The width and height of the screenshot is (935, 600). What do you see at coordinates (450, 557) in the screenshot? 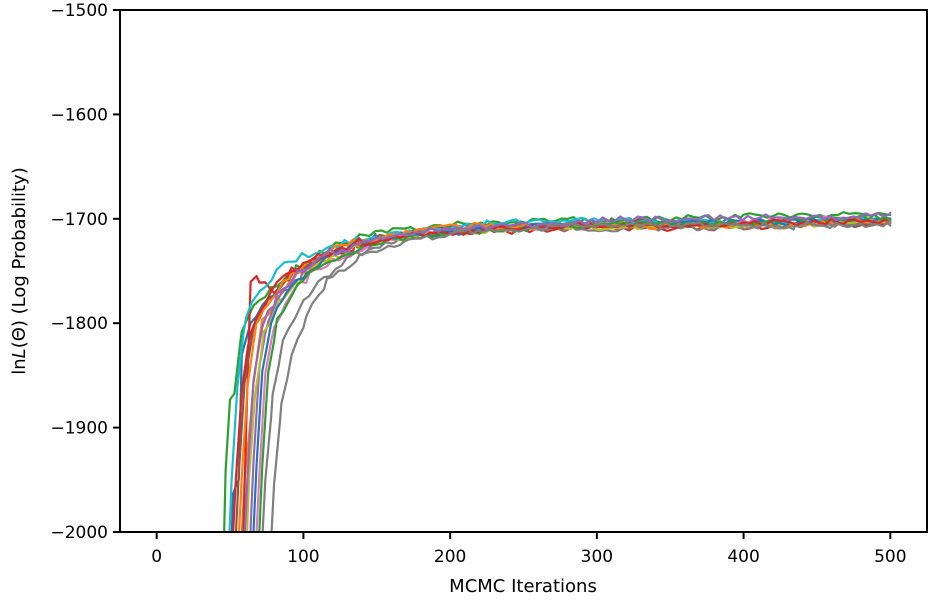
I see `x-tick-label: 200` at bounding box center [450, 557].